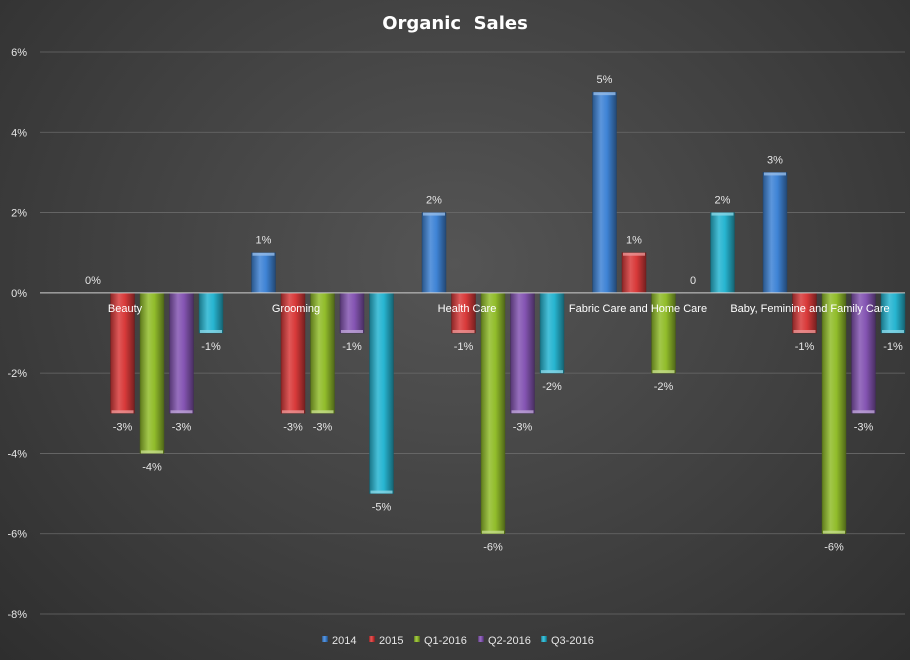 The image size is (910, 660). Describe the element at coordinates (19, 133) in the screenshot. I see `y-tick-label: 4%` at that location.